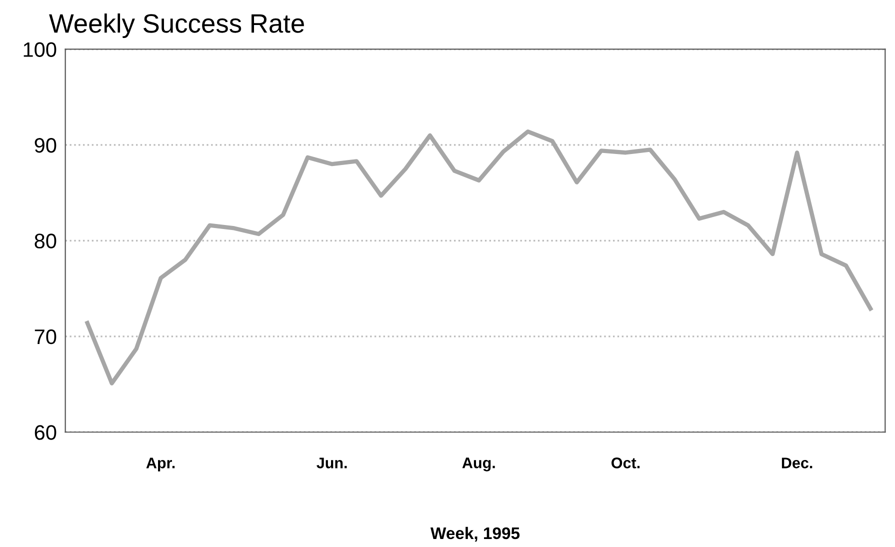 Image resolution: width=895 pixels, height=547 pixels. Describe the element at coordinates (40, 49) in the screenshot. I see `y-tick-label: 100` at that location.